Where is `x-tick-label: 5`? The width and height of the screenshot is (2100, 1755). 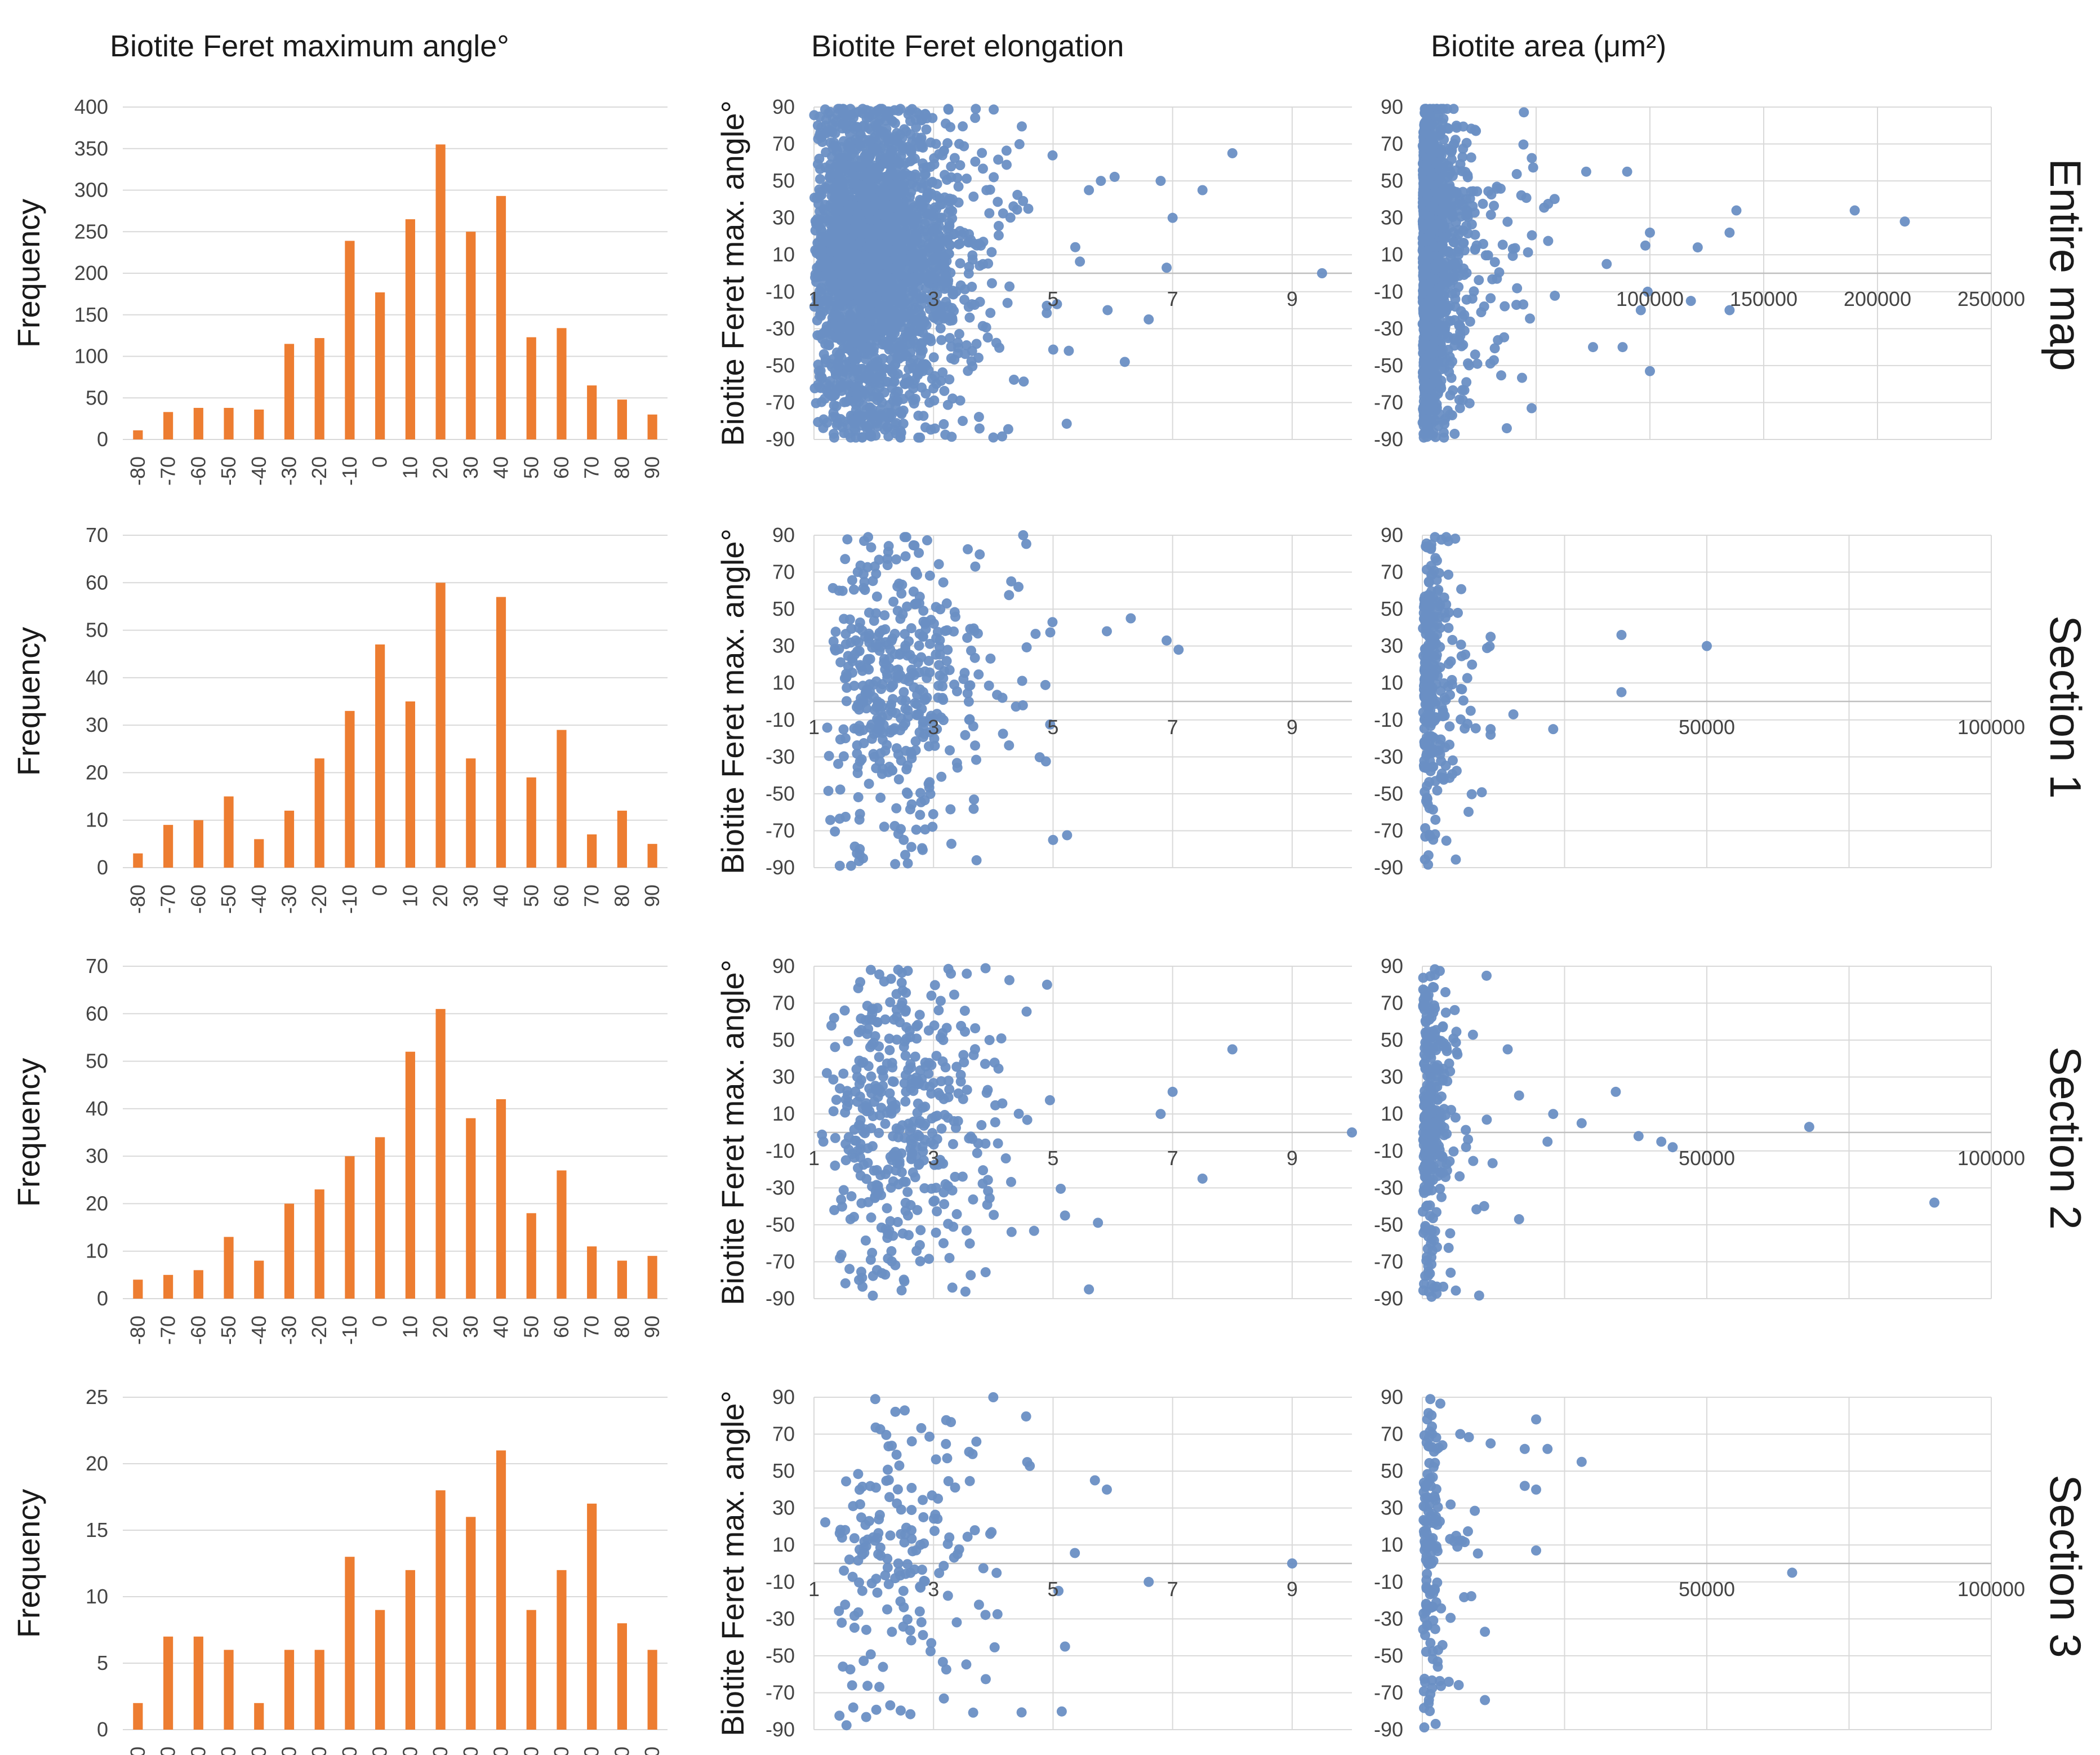
x-tick-label: 5 is located at coordinates (1052, 1158).